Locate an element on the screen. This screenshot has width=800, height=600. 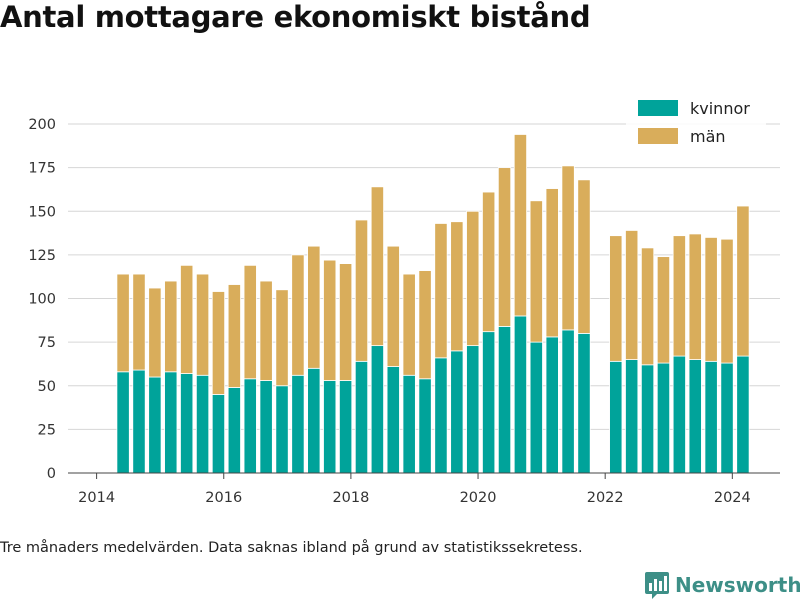
y-tick-label: 200 is located at coordinates (42, 125).